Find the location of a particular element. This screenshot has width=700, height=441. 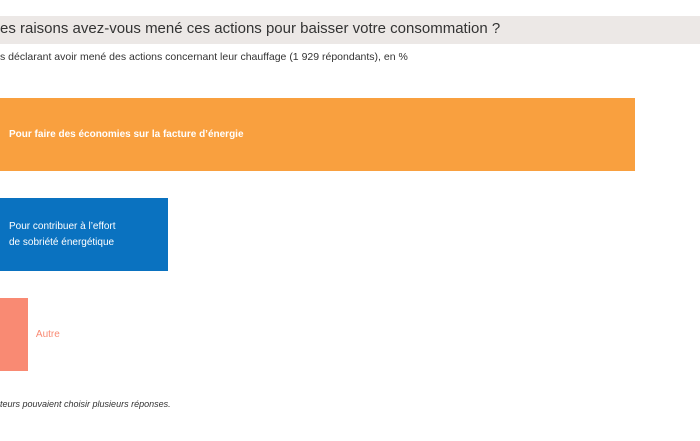

title-bar is located at coordinates (350, 30).